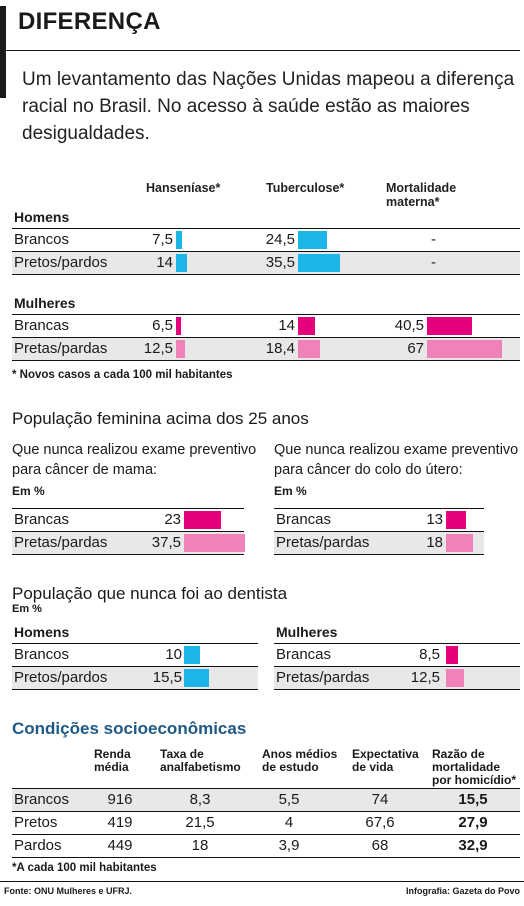 The width and height of the screenshot is (524, 906). I want to click on table-row: Pretos/pardos 15,5, so click(135, 678).